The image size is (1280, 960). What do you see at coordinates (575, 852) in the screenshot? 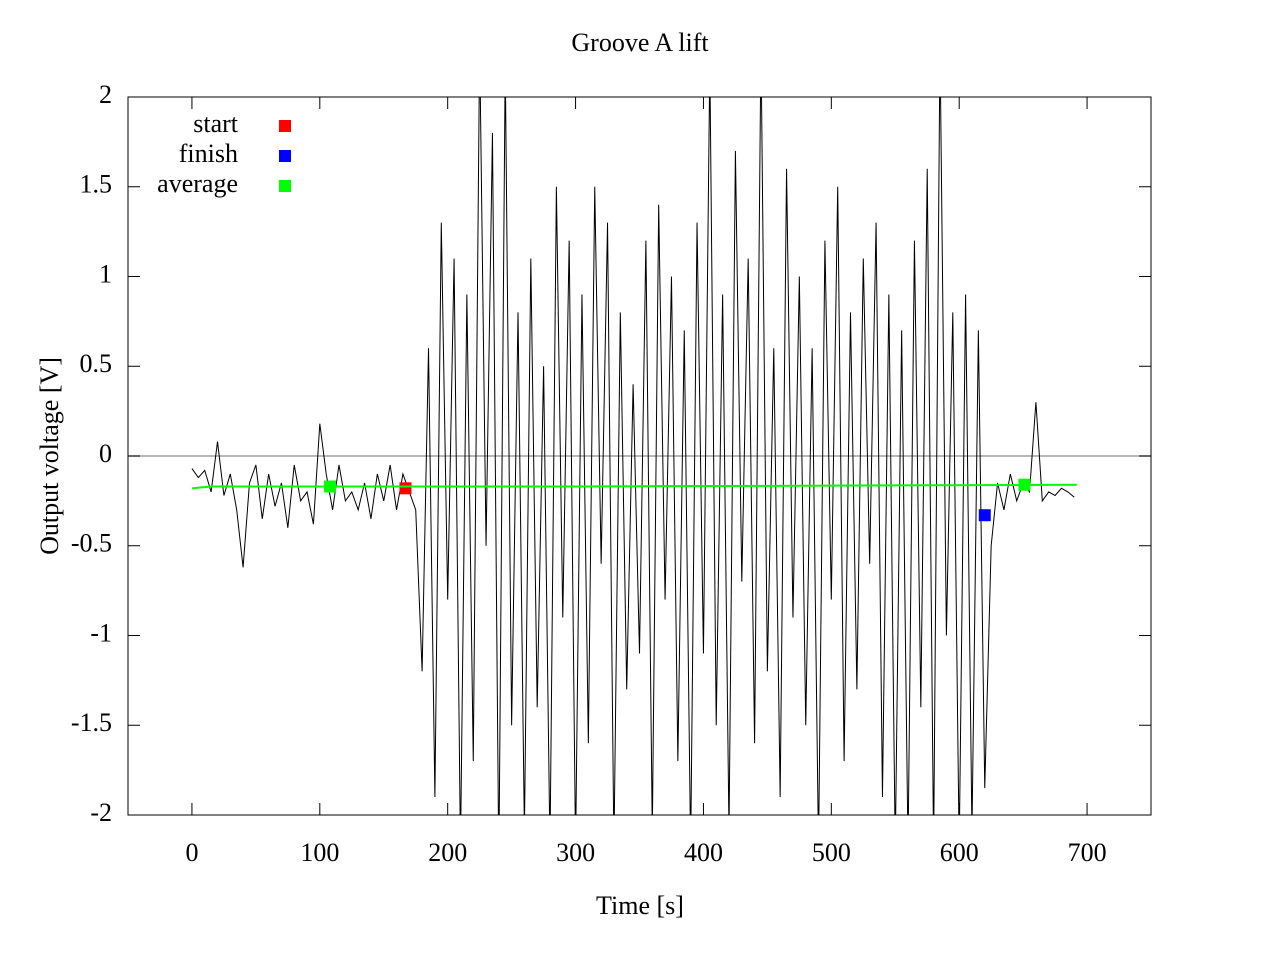
I see `x-tick-label: 300` at bounding box center [575, 852].